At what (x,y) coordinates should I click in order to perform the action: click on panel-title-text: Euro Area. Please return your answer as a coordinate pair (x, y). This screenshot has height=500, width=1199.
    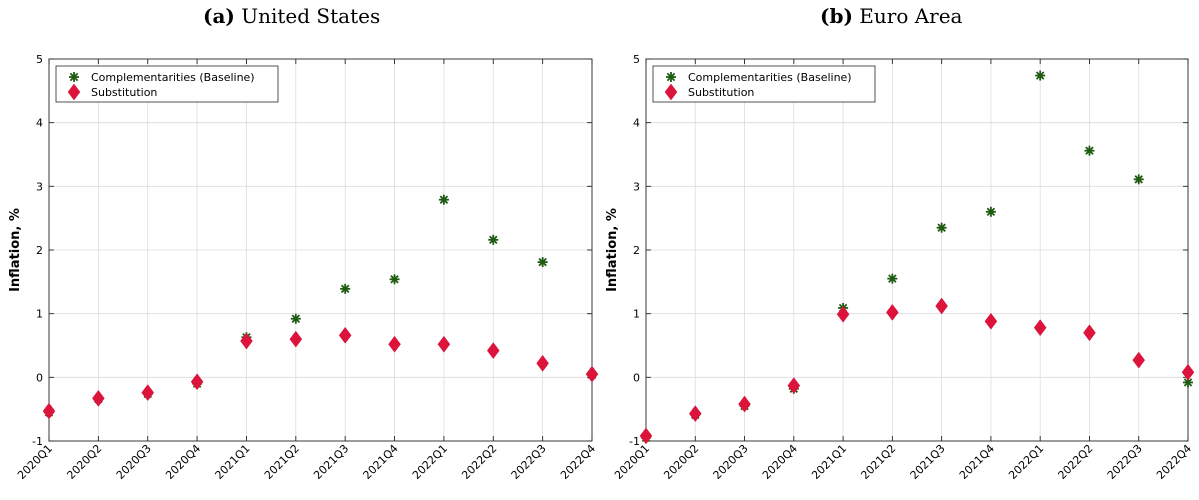
    Looking at the image, I should click on (911, 16).